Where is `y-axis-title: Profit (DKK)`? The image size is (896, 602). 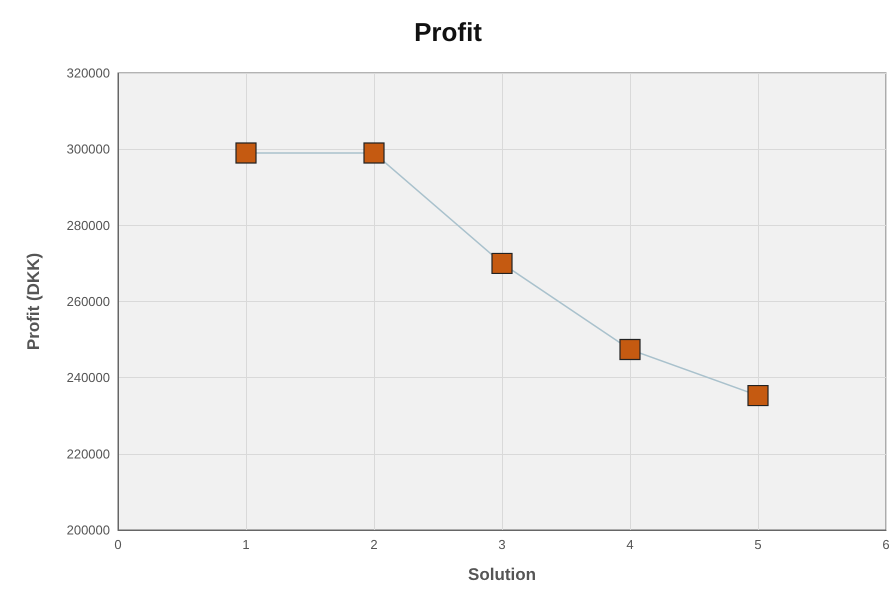 y-axis-title: Profit (DKK) is located at coordinates (33, 301).